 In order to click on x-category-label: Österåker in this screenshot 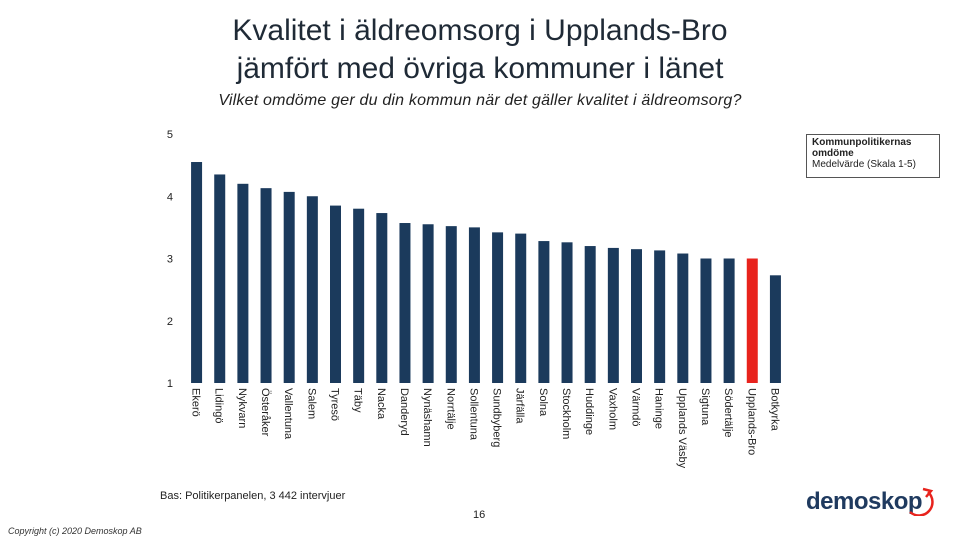, I will do `click(265, 412)`.